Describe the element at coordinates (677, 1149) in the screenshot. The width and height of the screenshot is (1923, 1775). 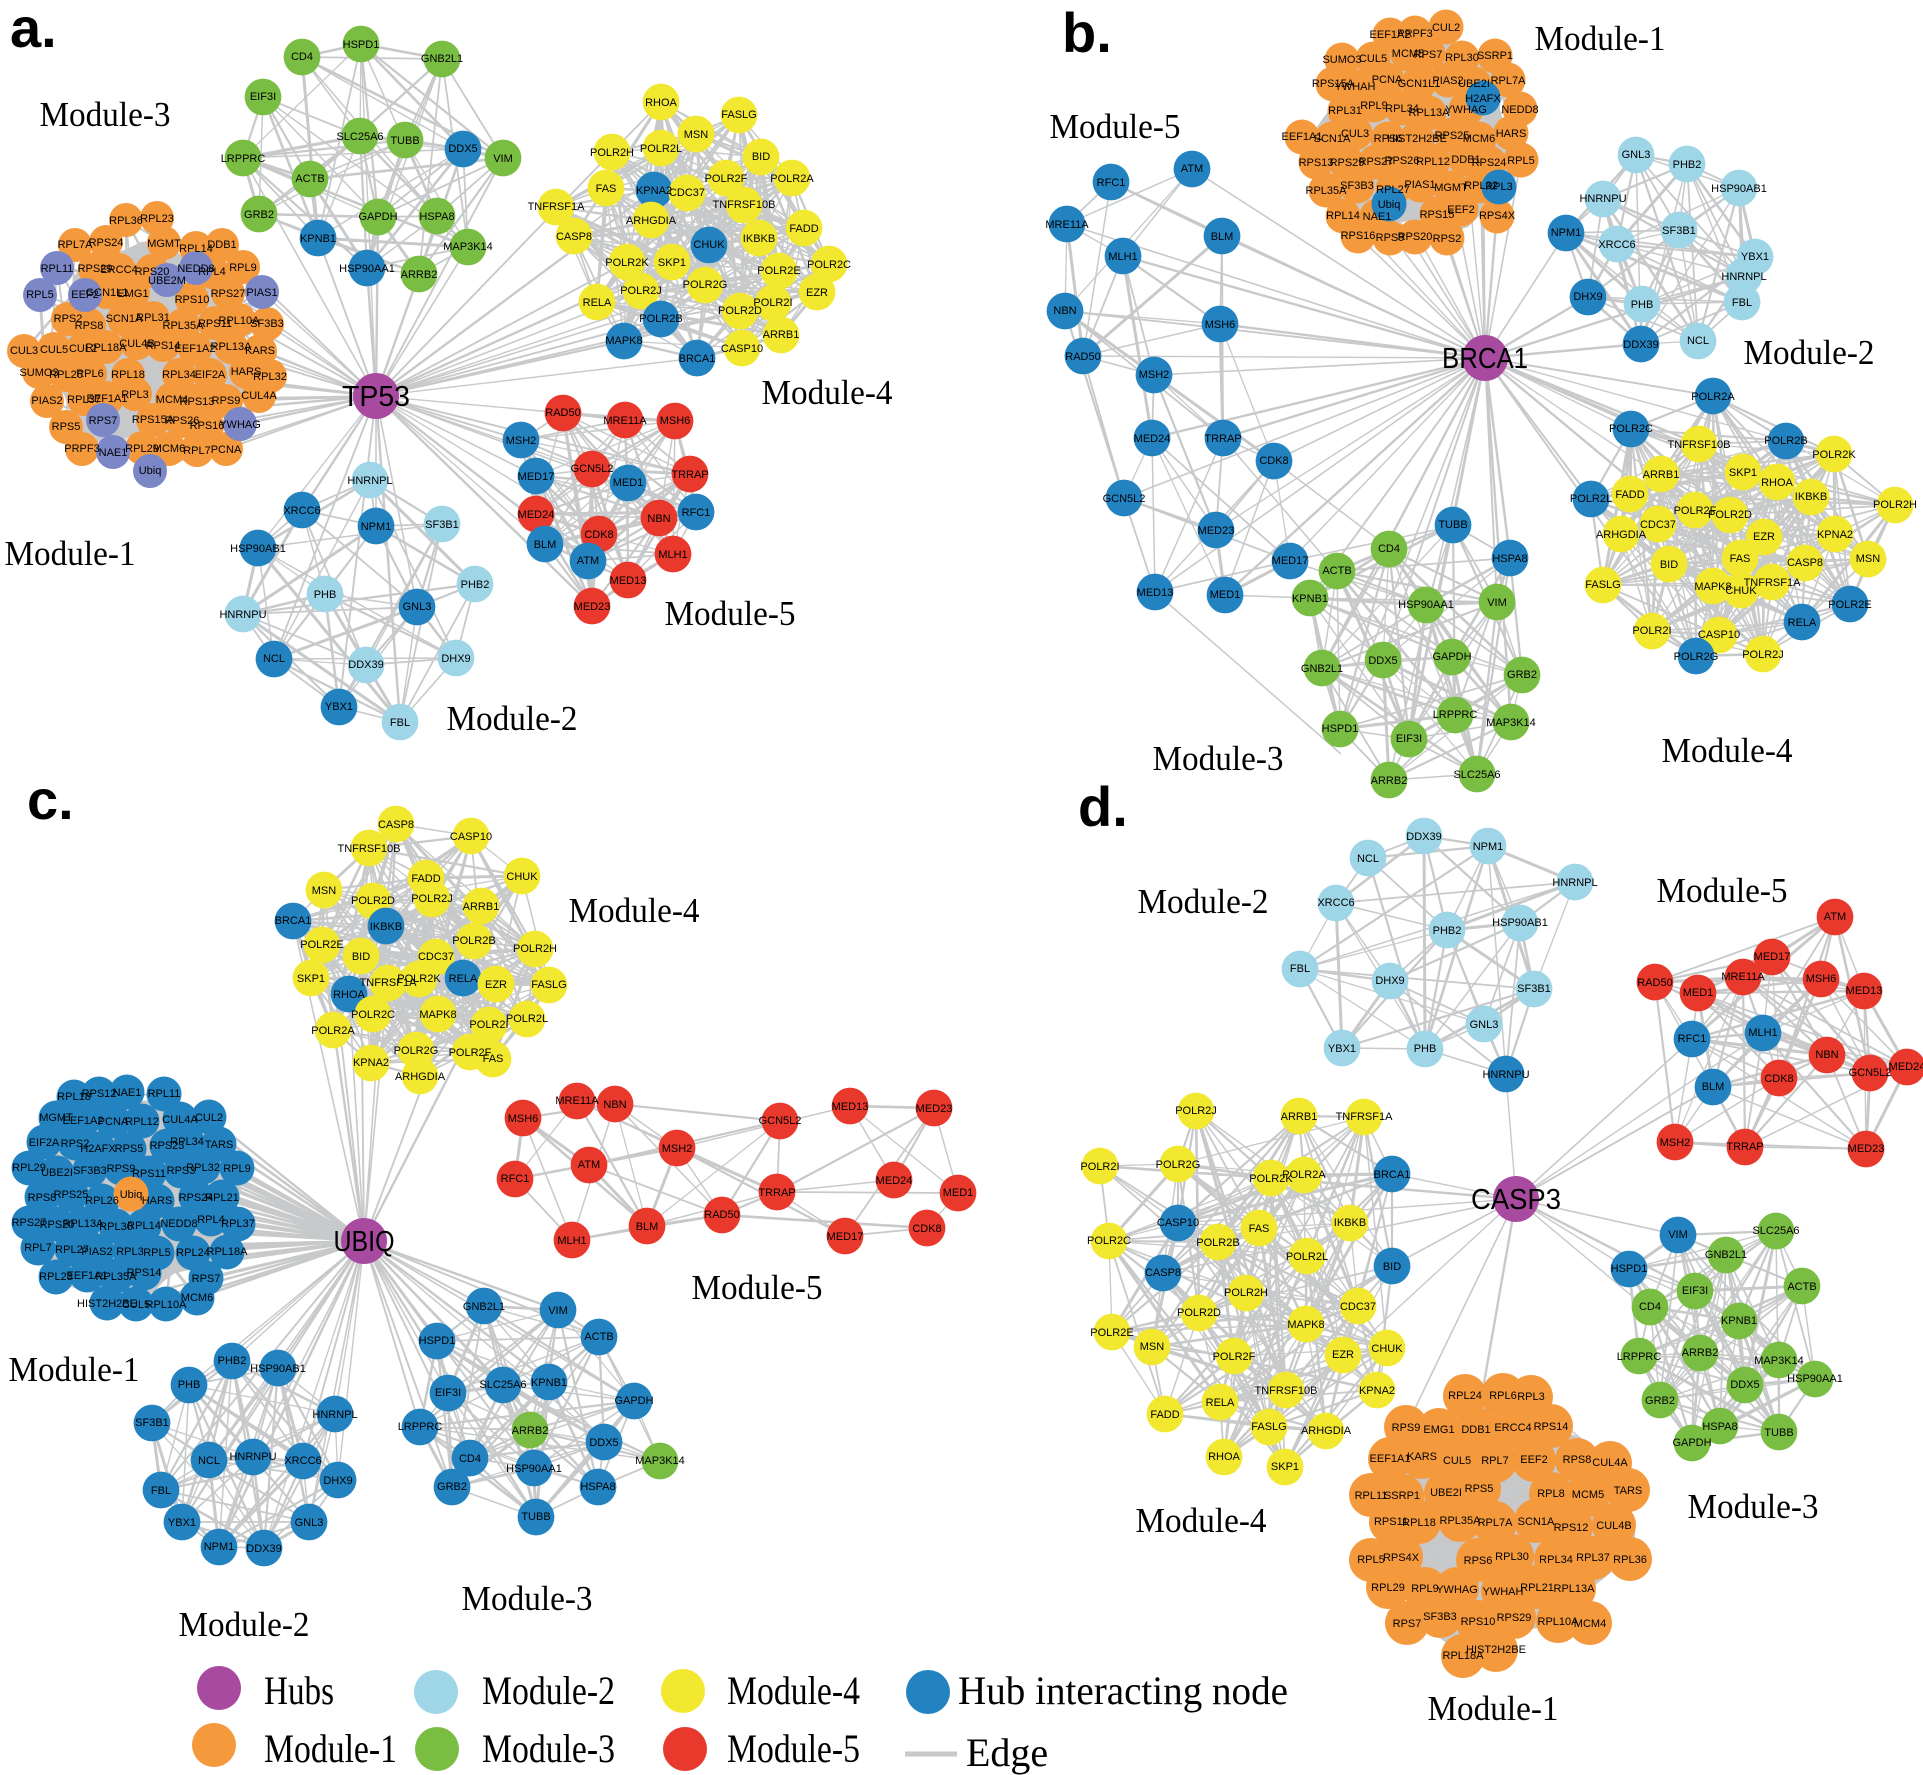
I see `svg-text: MSH2` at that location.